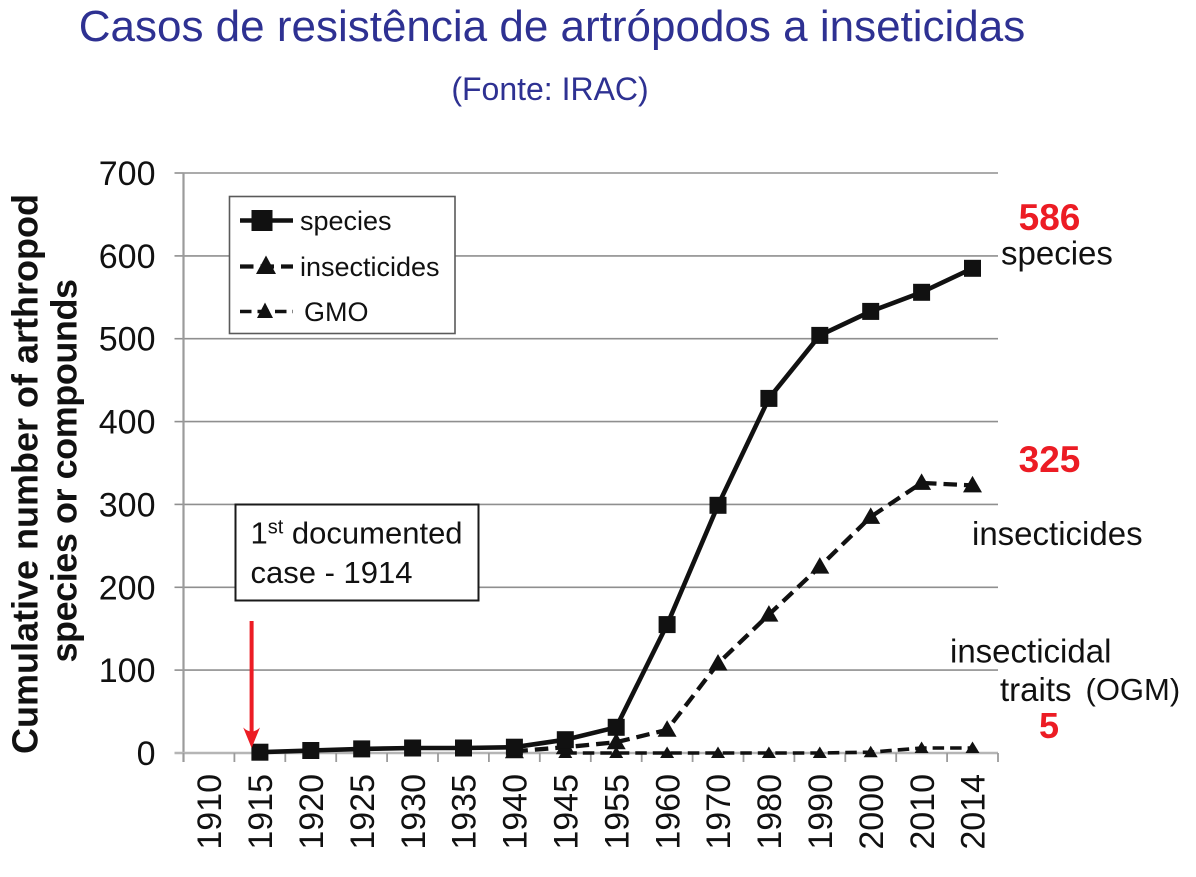  What do you see at coordinates (261, 812) in the screenshot?
I see `svg-text: 1915` at bounding box center [261, 812].